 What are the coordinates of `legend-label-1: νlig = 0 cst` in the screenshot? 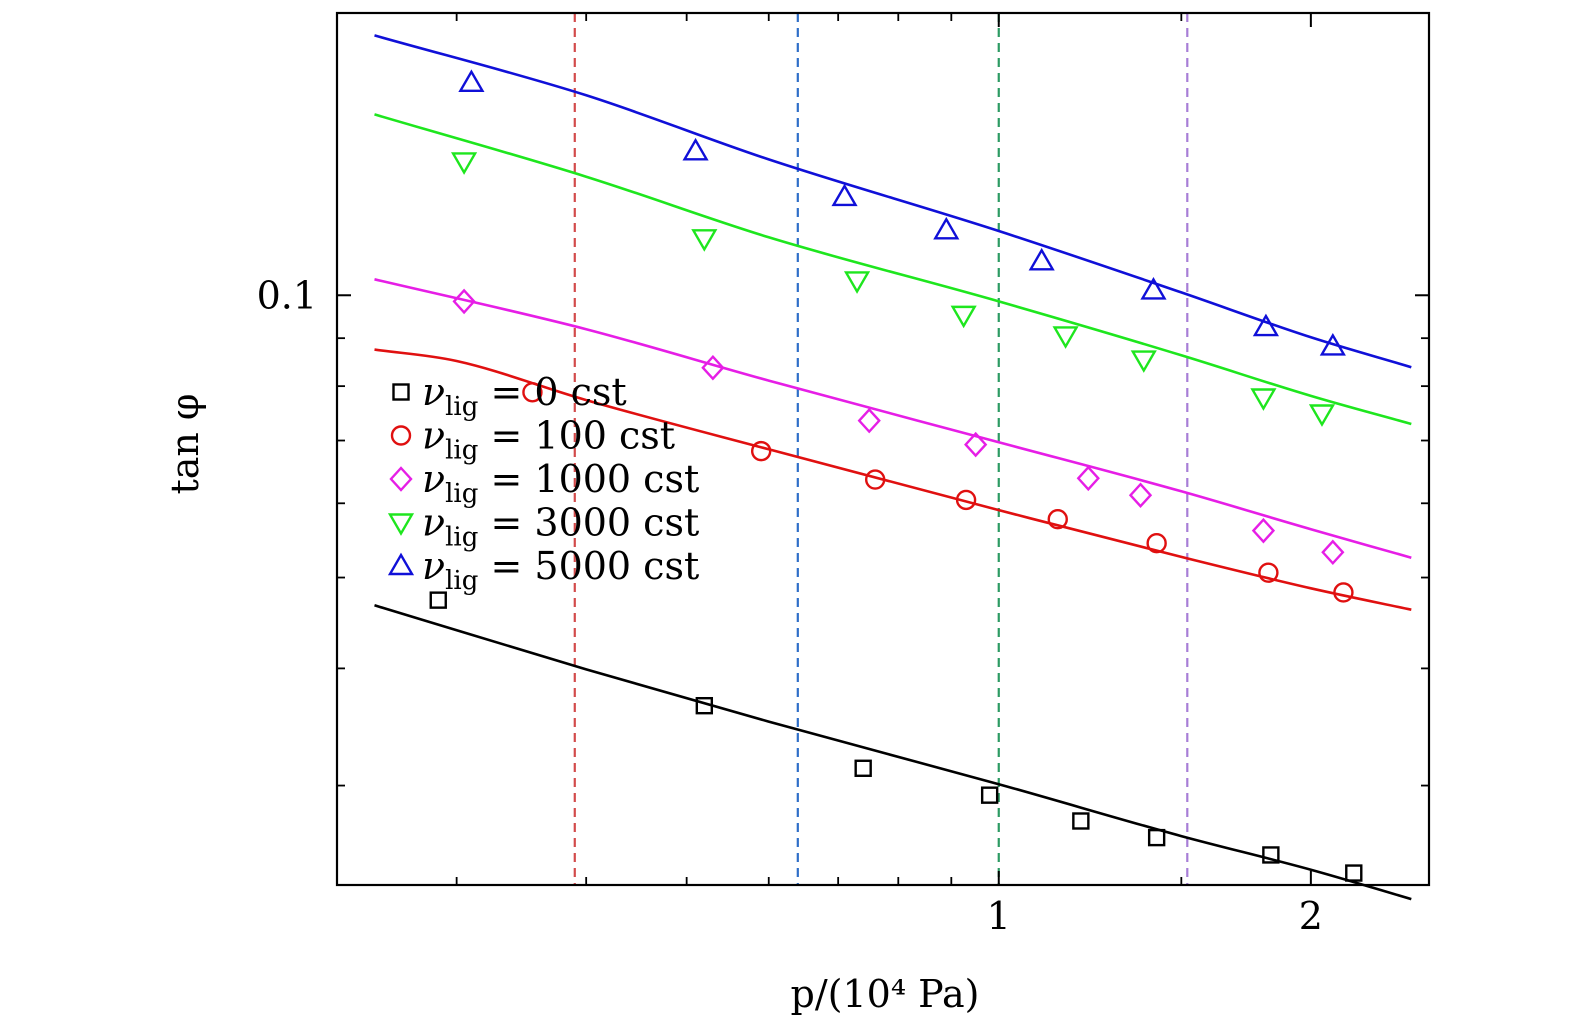 It's located at (524, 396).